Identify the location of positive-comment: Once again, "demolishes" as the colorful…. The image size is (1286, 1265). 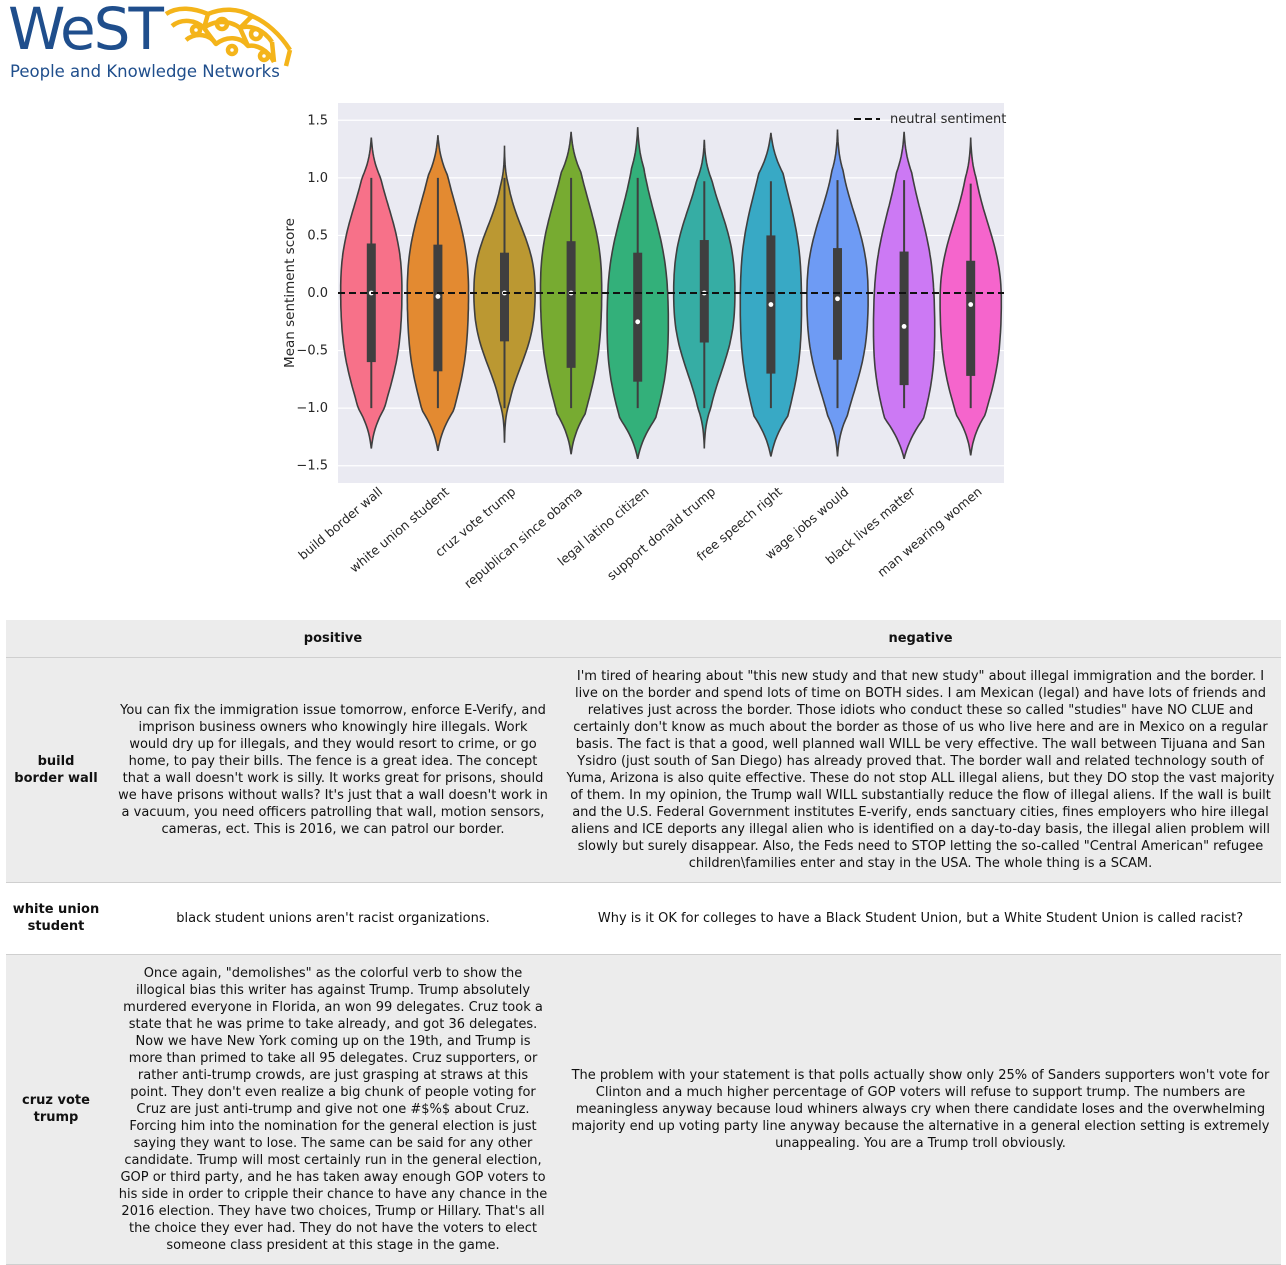
(333, 1109).